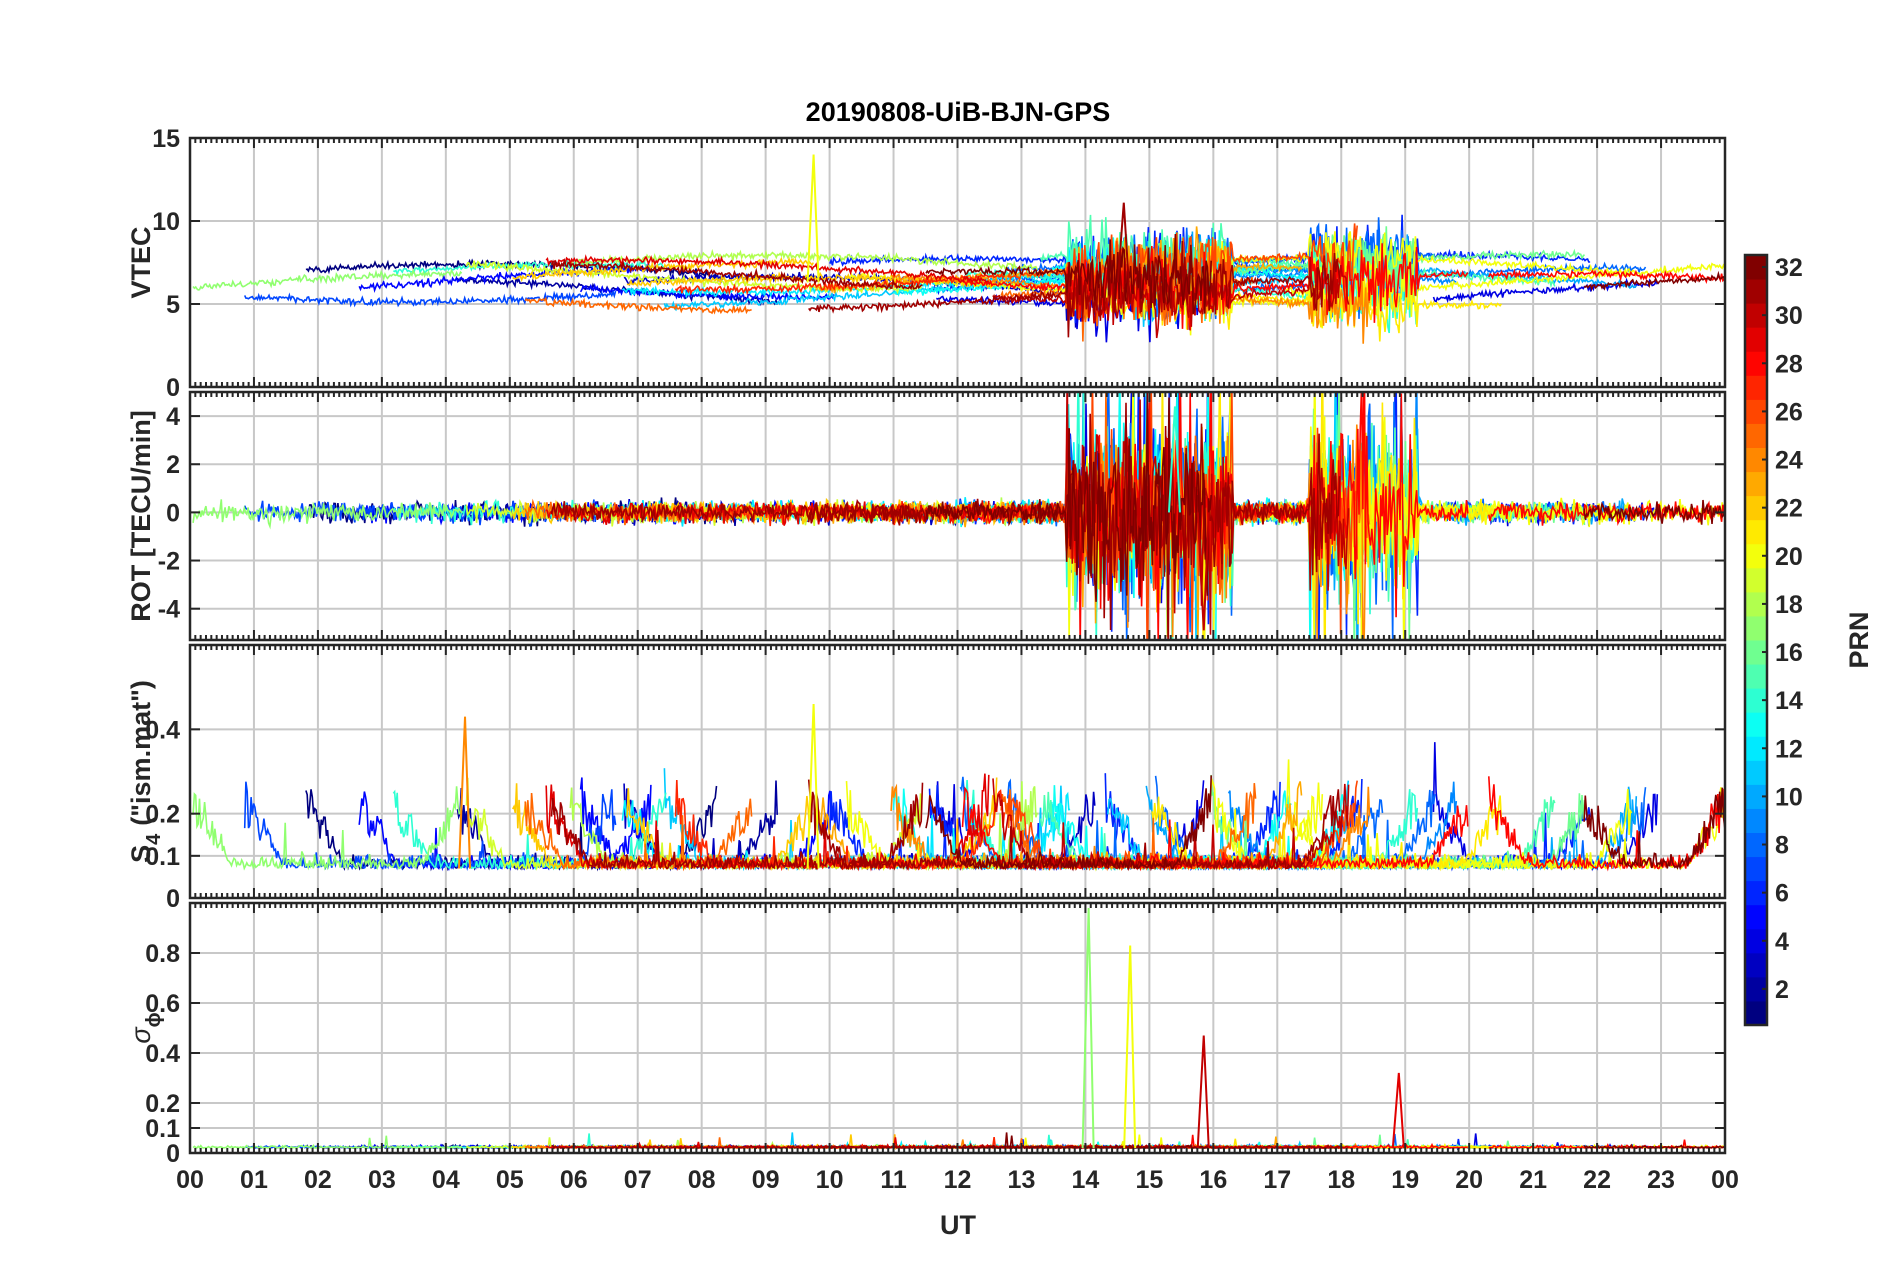 This screenshot has width=1902, height=1272. What do you see at coordinates (446, 1180) in the screenshot?
I see `x-tick-label: 04` at bounding box center [446, 1180].